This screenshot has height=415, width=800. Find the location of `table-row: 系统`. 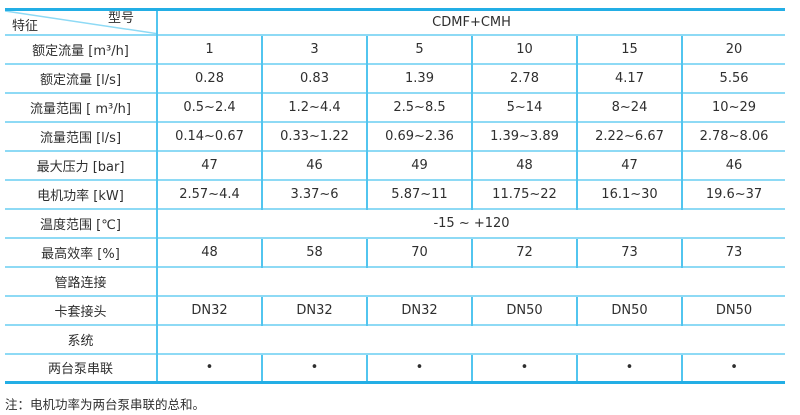

table-row: 系统 is located at coordinates (395, 338).